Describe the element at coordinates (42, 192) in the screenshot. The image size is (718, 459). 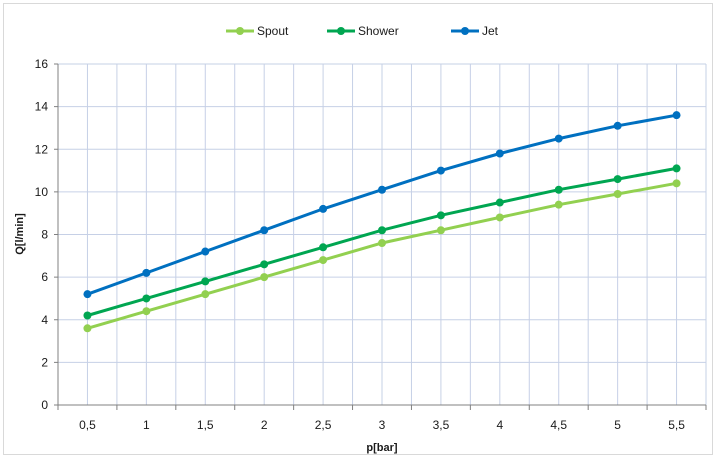
I see `y-tick-label: 10` at that location.